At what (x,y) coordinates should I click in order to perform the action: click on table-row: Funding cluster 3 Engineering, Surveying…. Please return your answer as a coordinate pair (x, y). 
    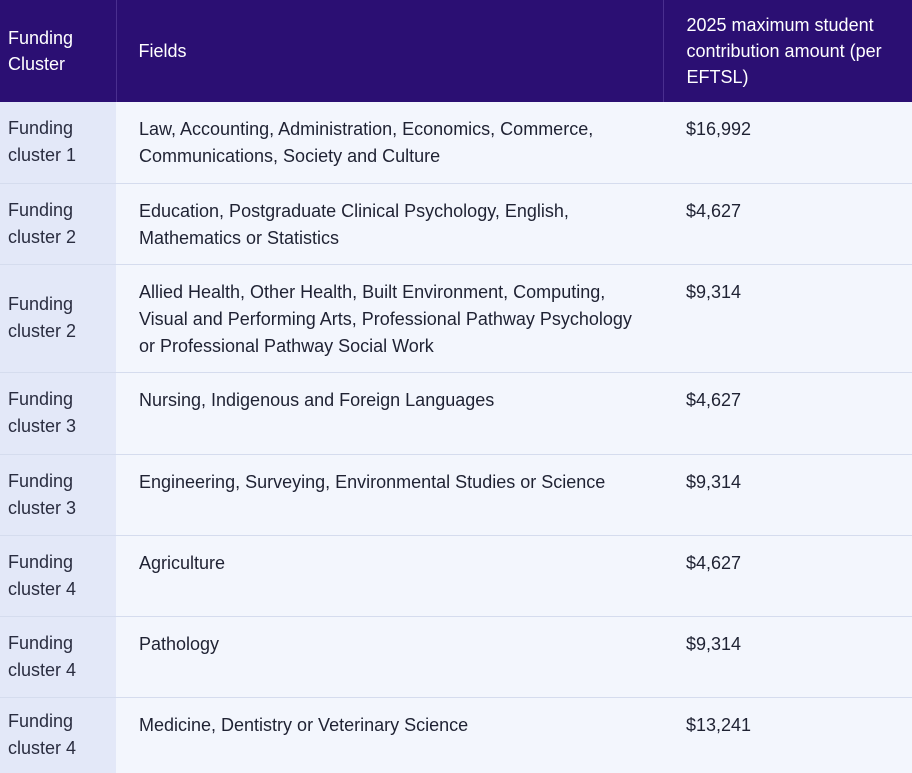
    Looking at the image, I should click on (456, 495).